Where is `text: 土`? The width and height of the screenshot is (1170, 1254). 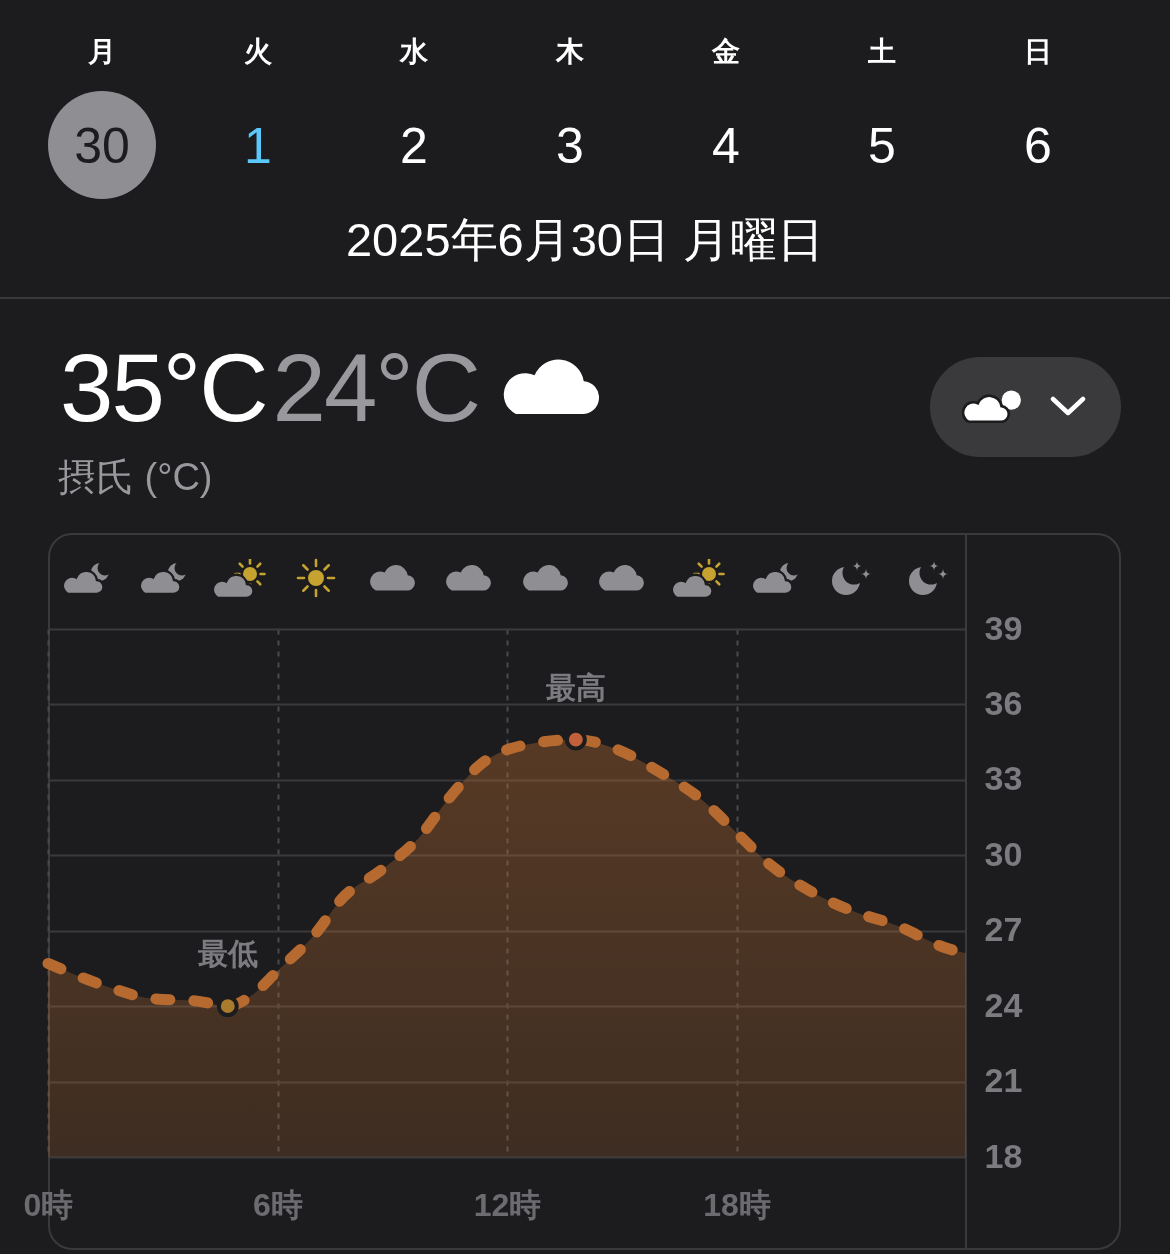 text: 土 is located at coordinates (882, 52).